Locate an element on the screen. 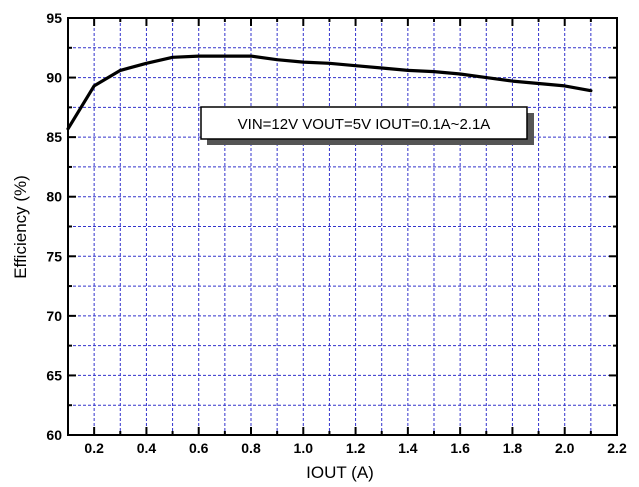 Image resolution: width=639 pixels, height=487 pixels. y-tick-label: 95 is located at coordinates (54, 18).